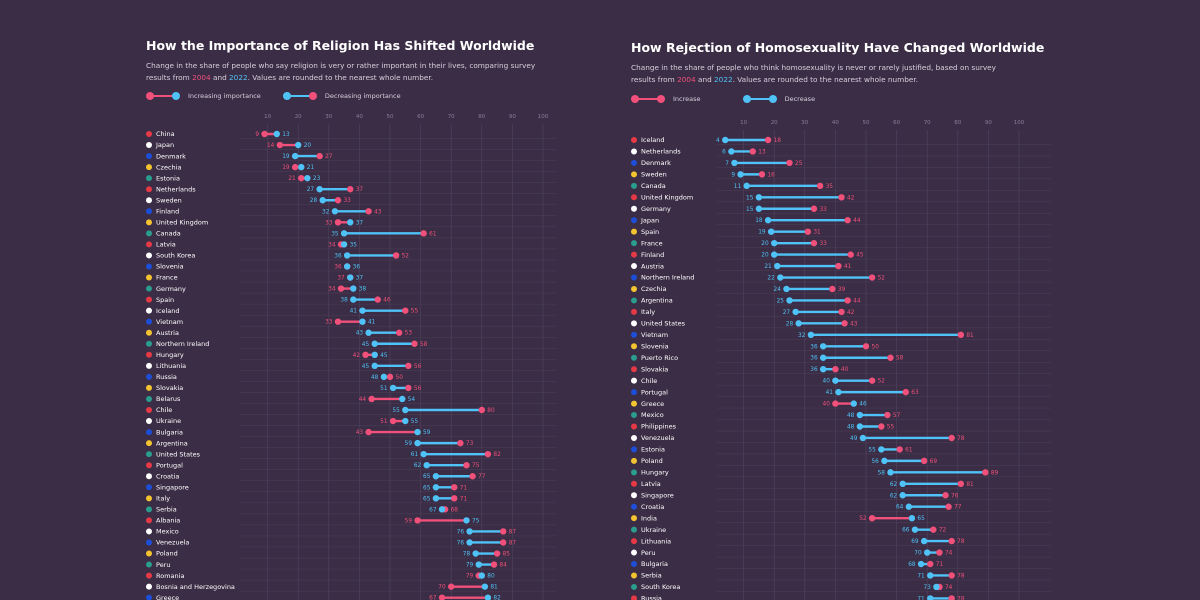 The height and width of the screenshot is (600, 1200). What do you see at coordinates (771, 279) in the screenshot?
I see `value-label: 22` at bounding box center [771, 279].